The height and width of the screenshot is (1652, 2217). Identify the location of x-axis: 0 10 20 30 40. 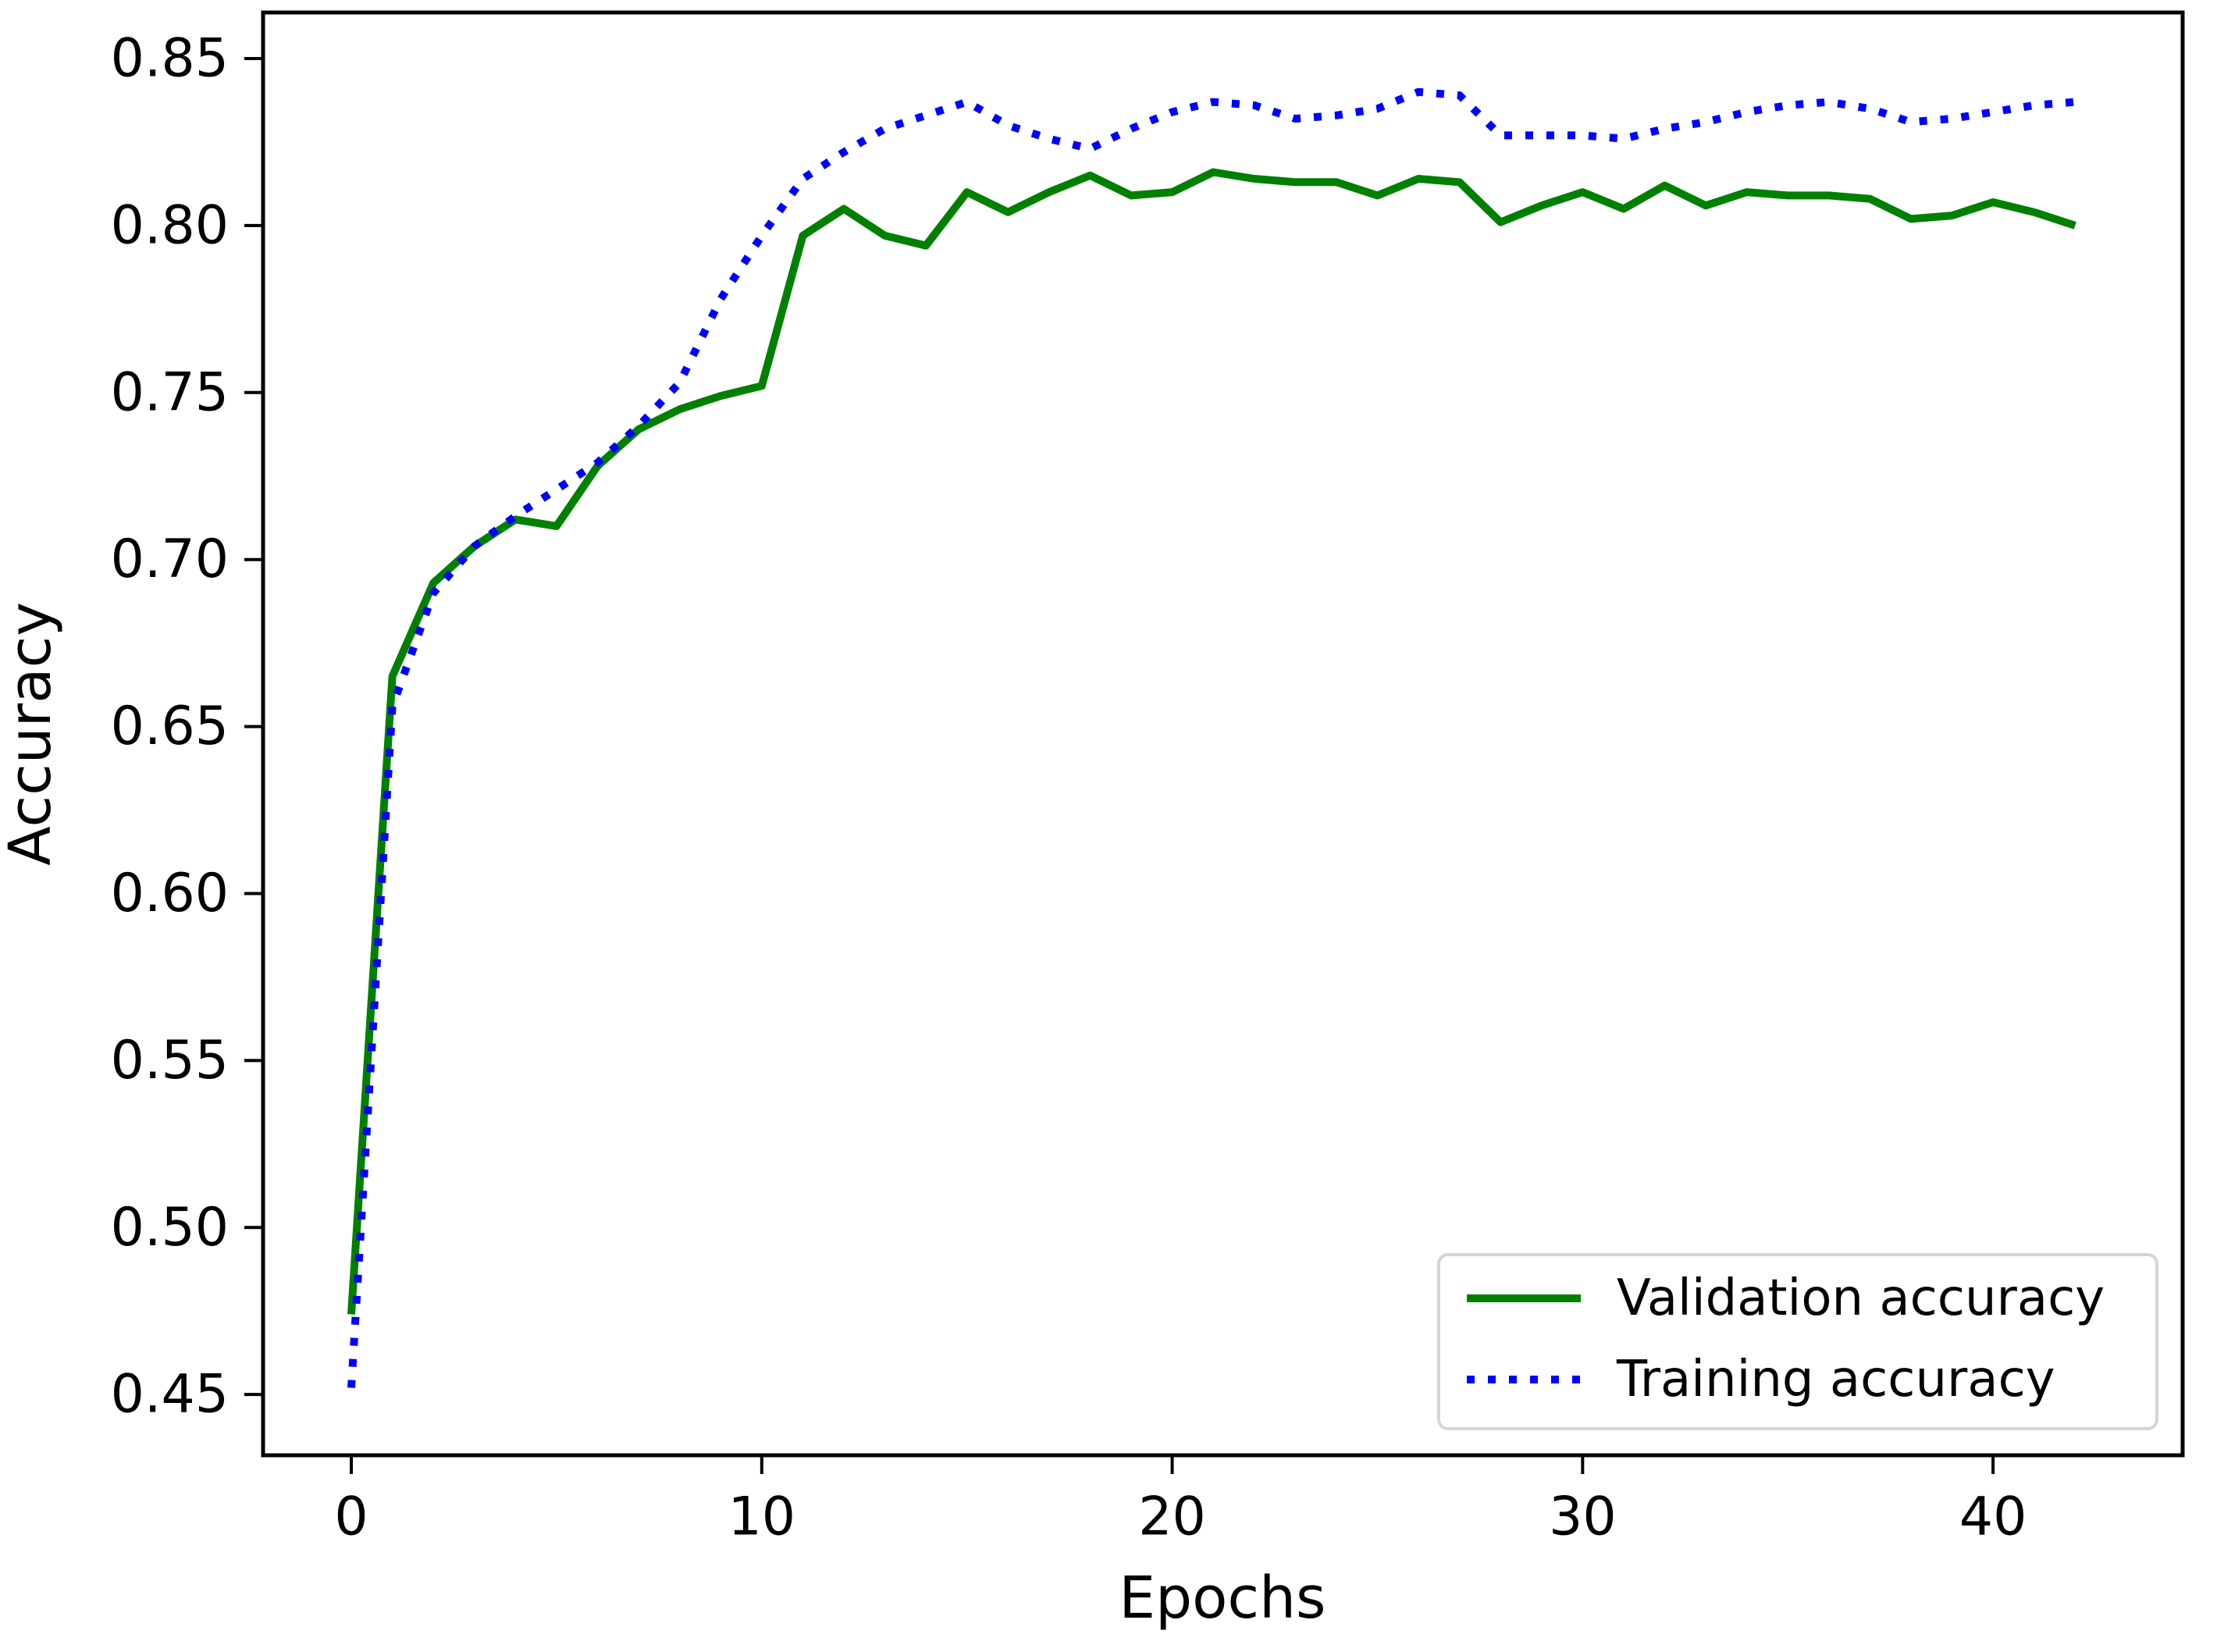
(1180, 1501).